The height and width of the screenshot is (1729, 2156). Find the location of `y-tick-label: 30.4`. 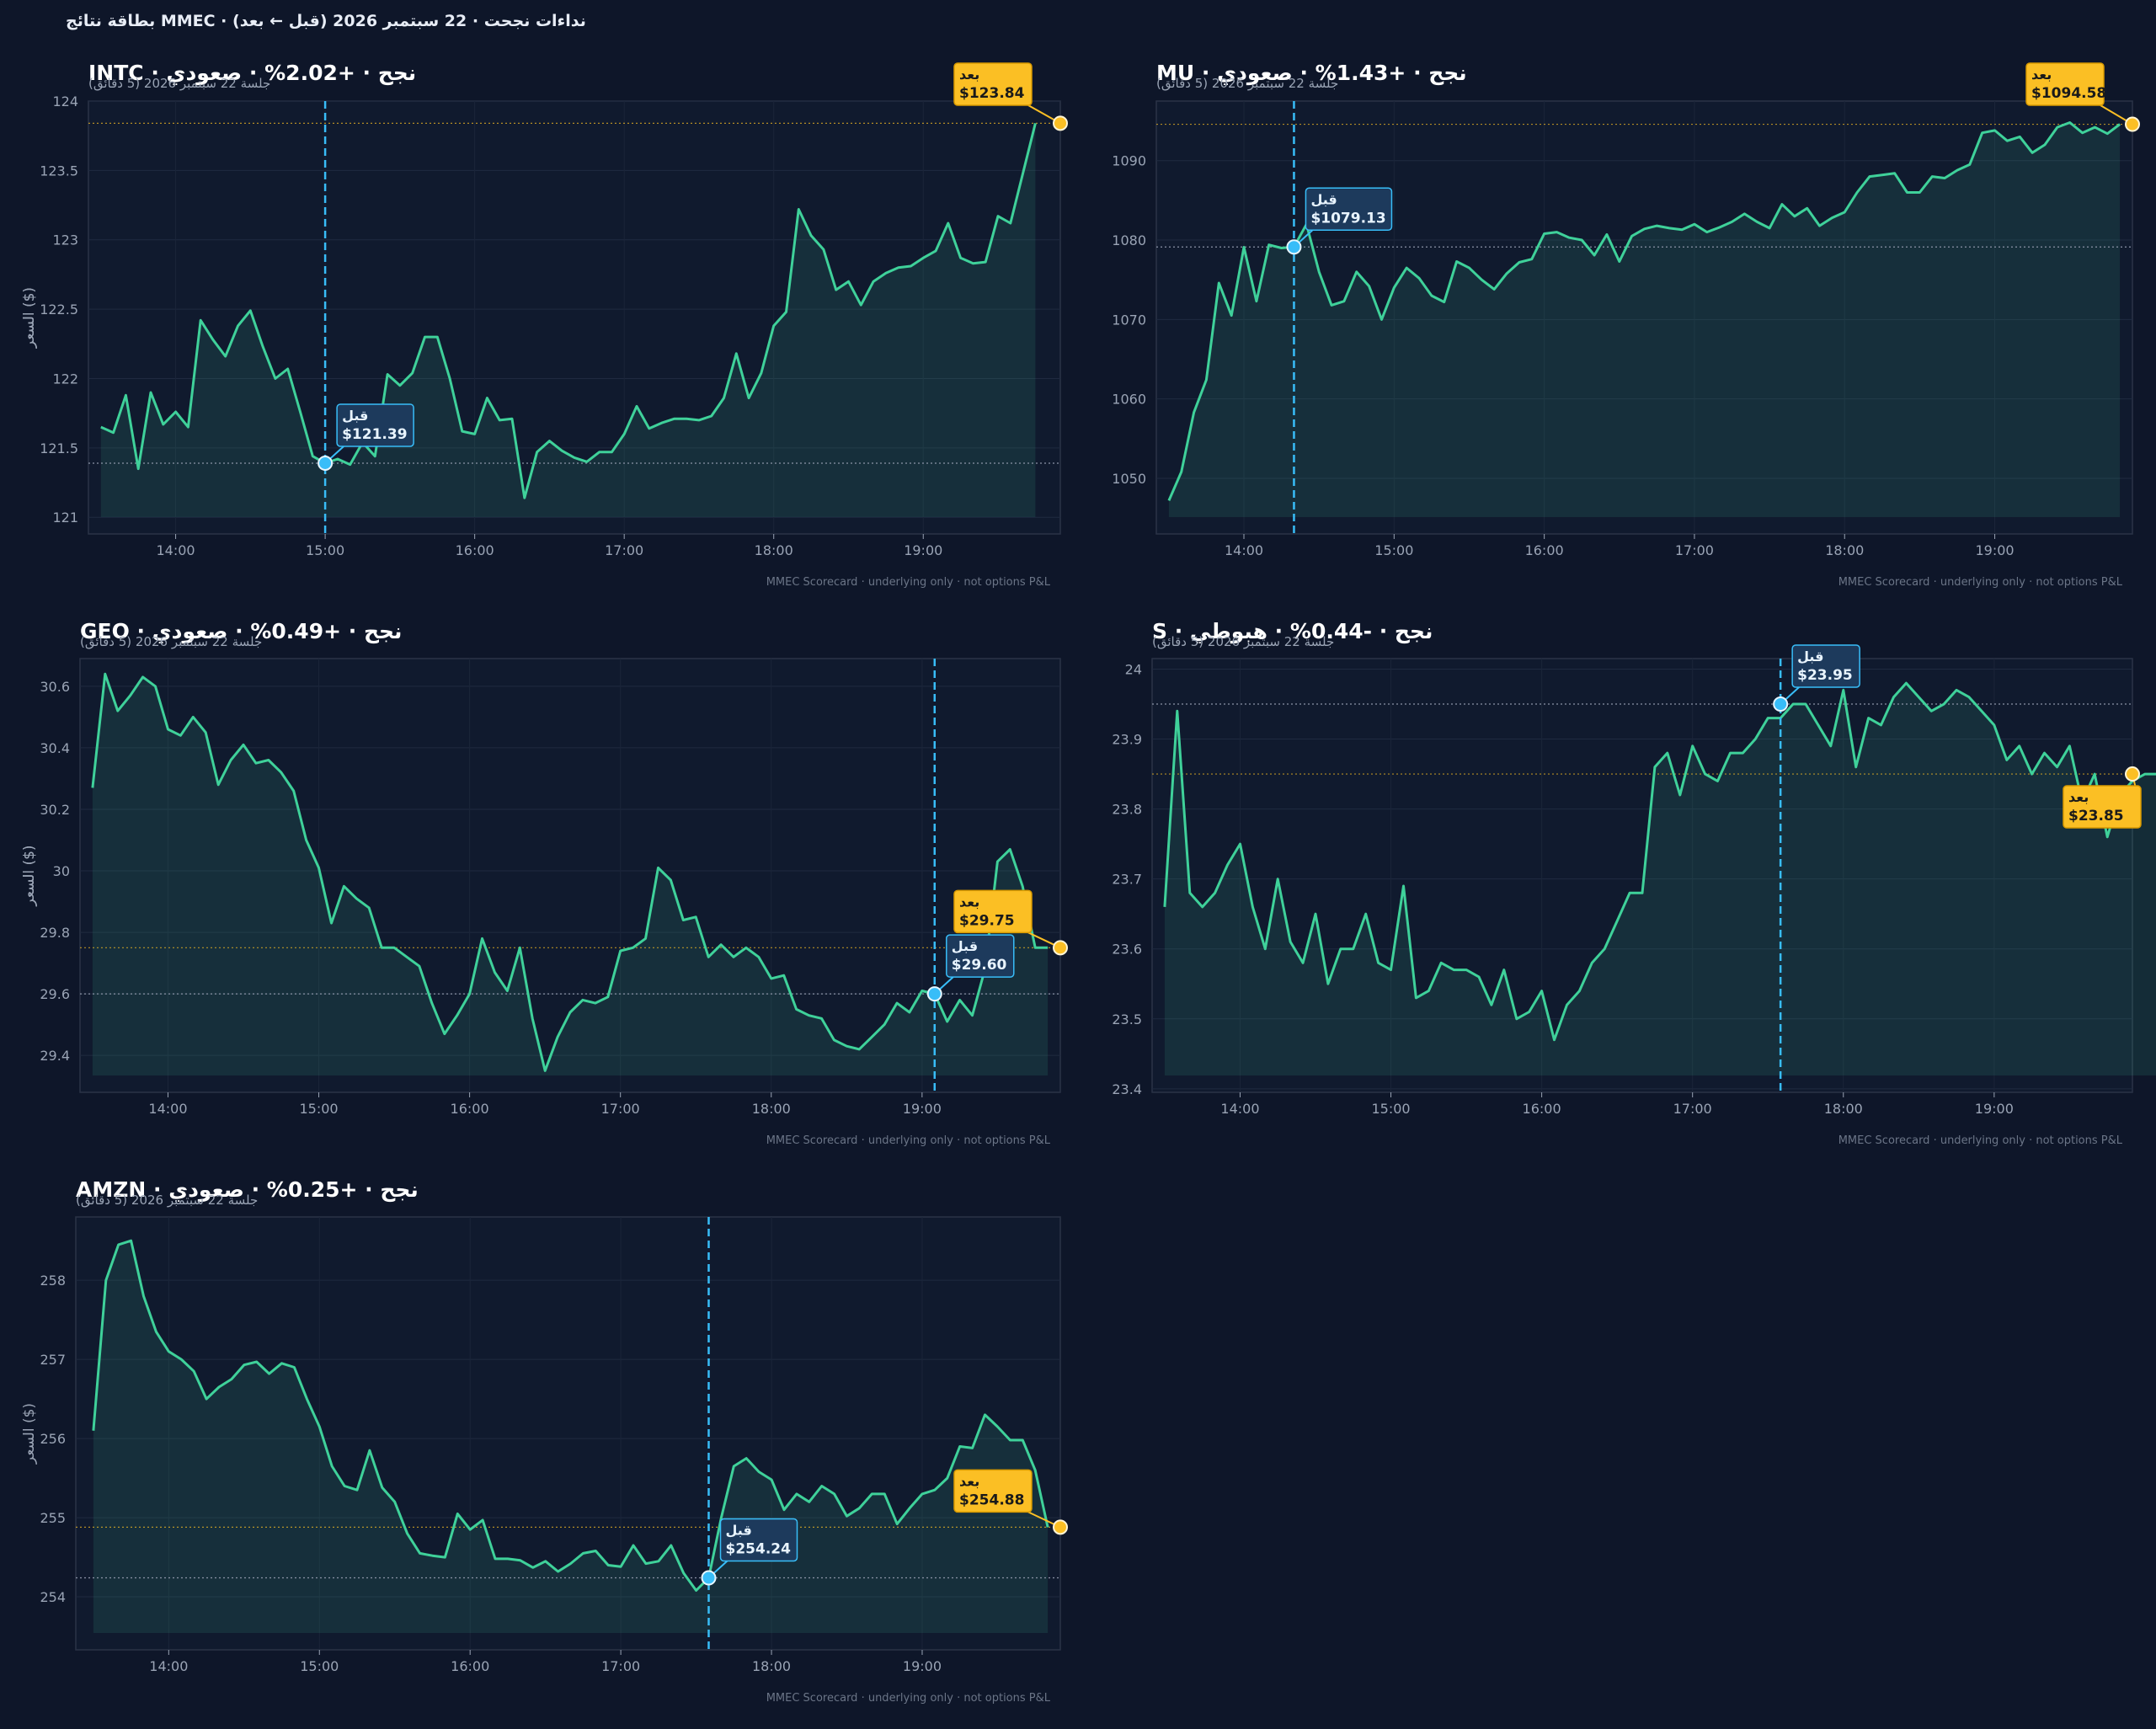

y-tick-label: 30.4 is located at coordinates (55, 748).